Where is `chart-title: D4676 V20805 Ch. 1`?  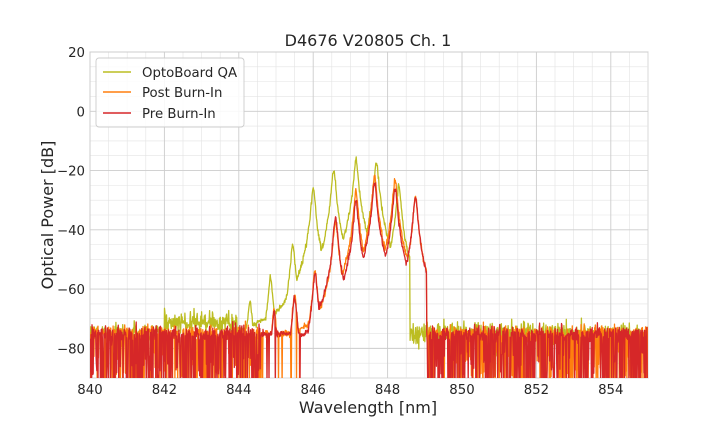
chart-title: D4676 V20805 Ch. 1 is located at coordinates (368, 40).